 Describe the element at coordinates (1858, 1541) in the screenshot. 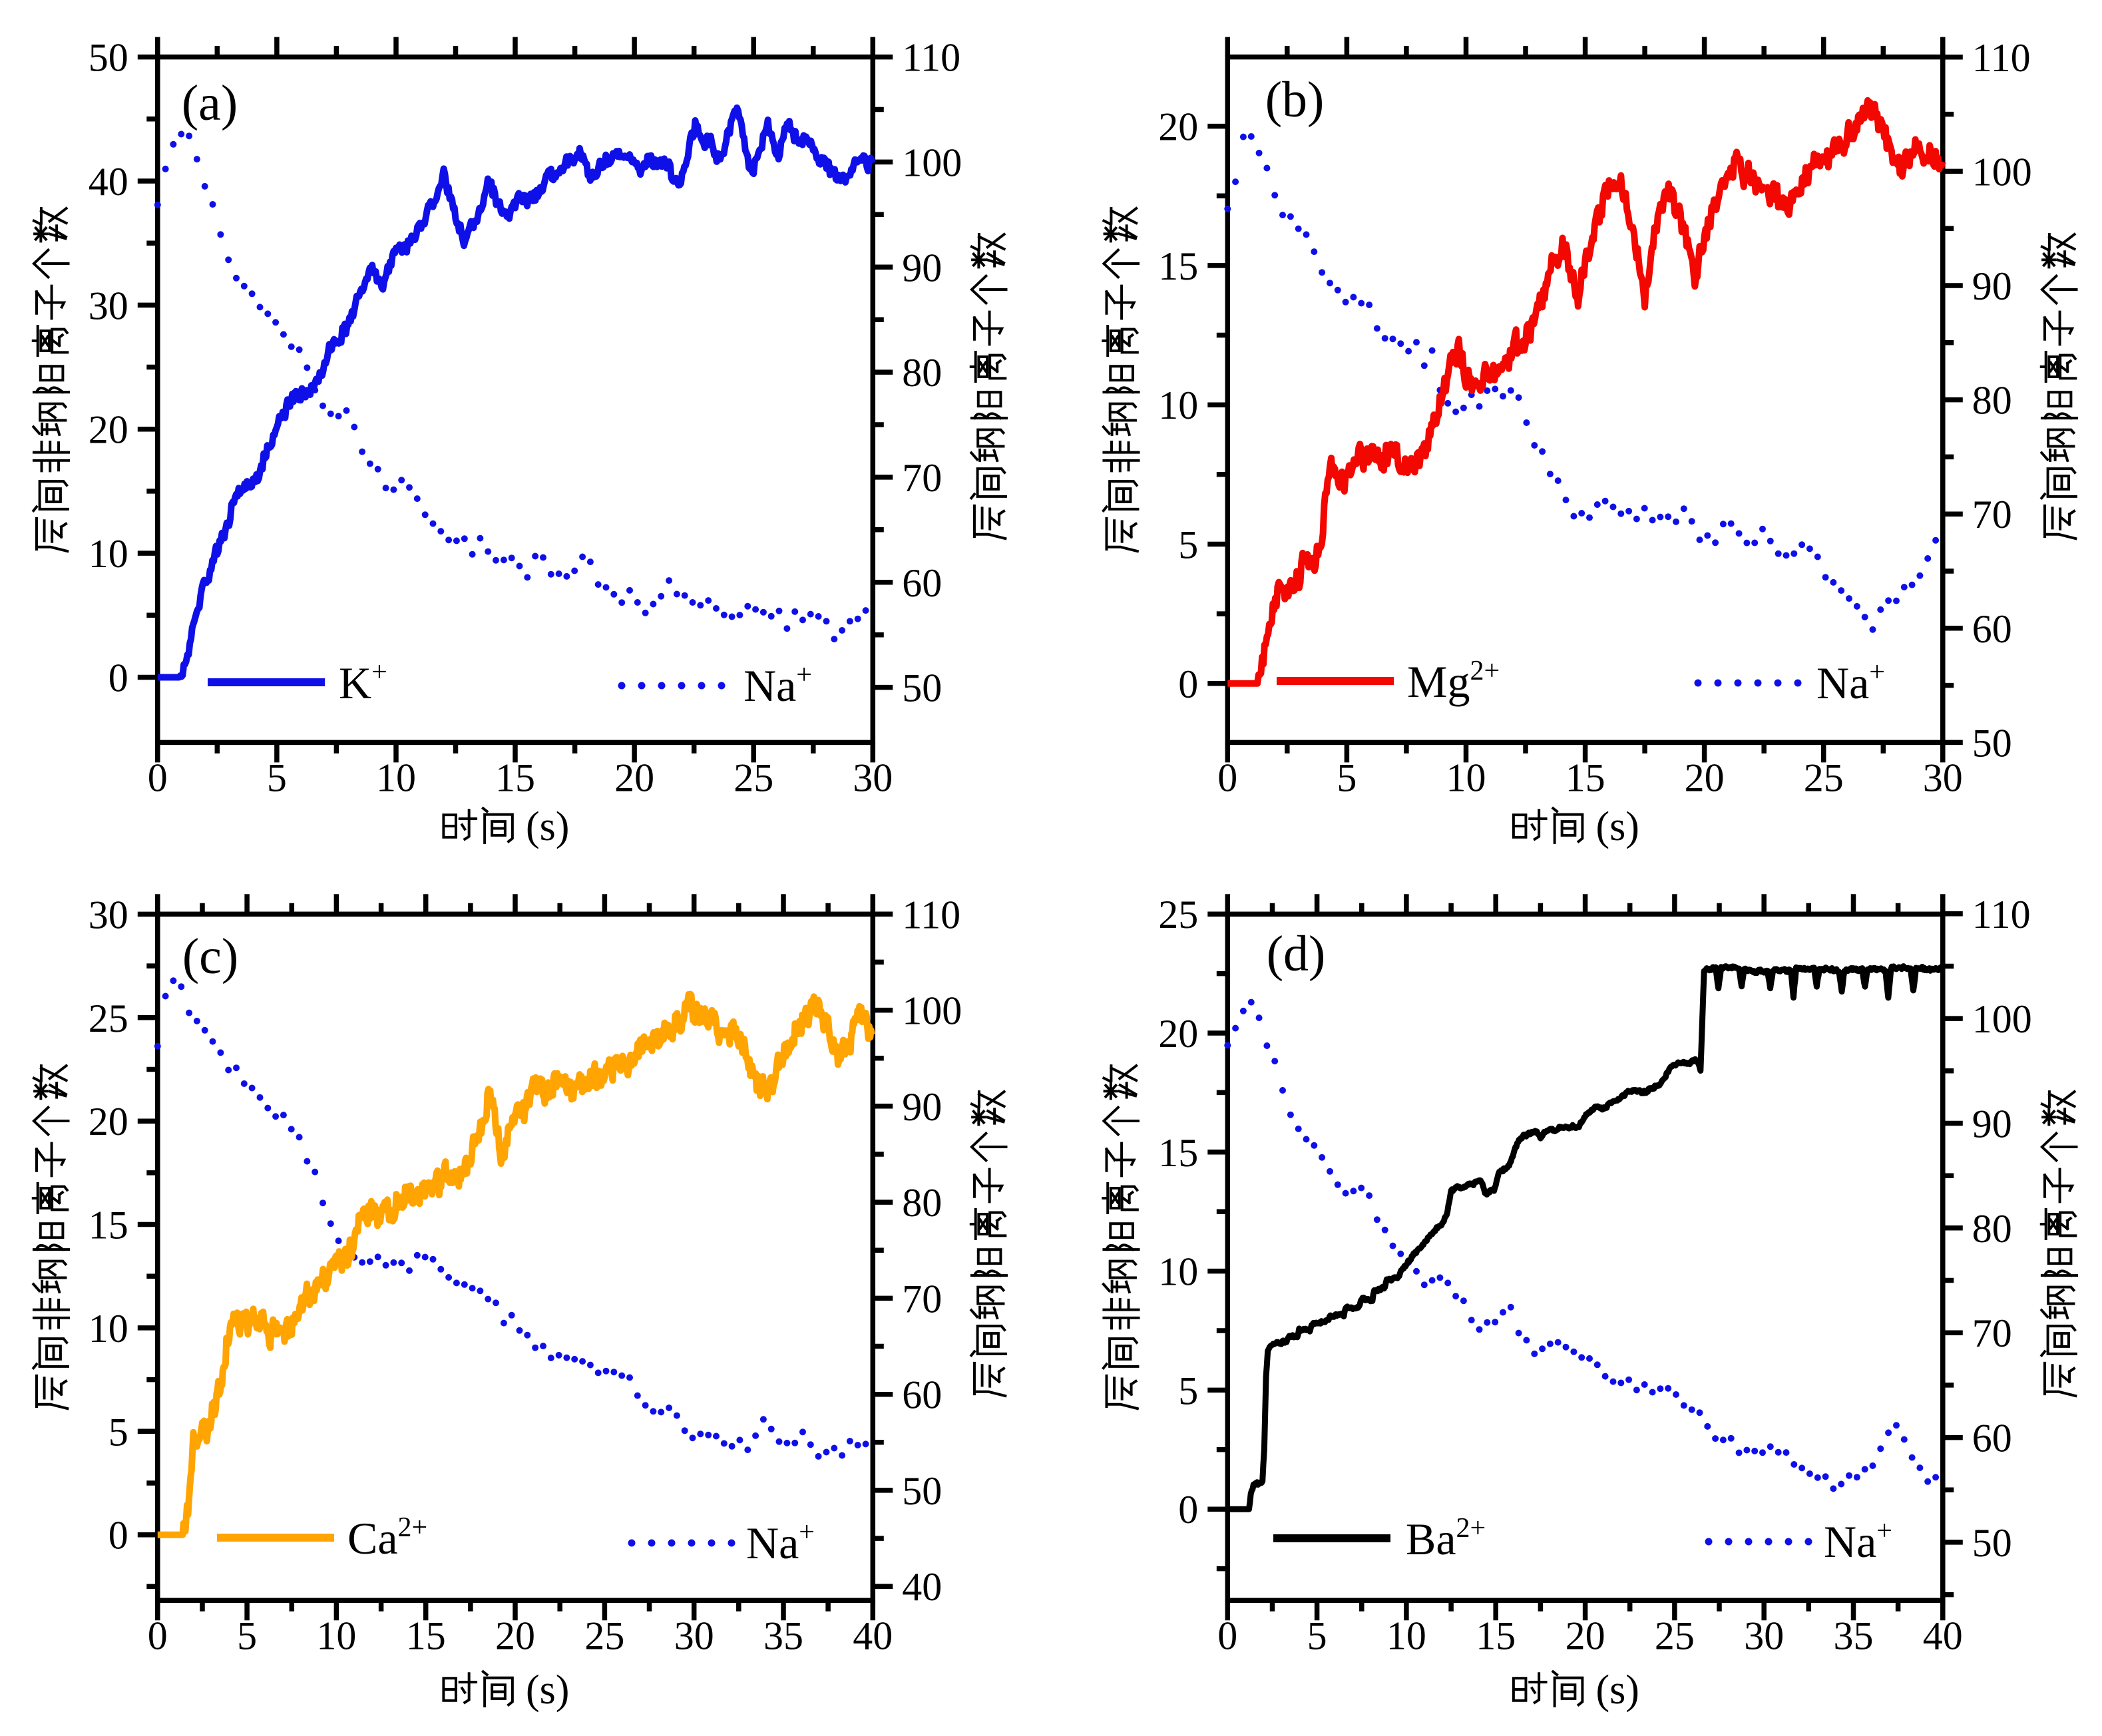

I see `svg-text: Na+` at that location.